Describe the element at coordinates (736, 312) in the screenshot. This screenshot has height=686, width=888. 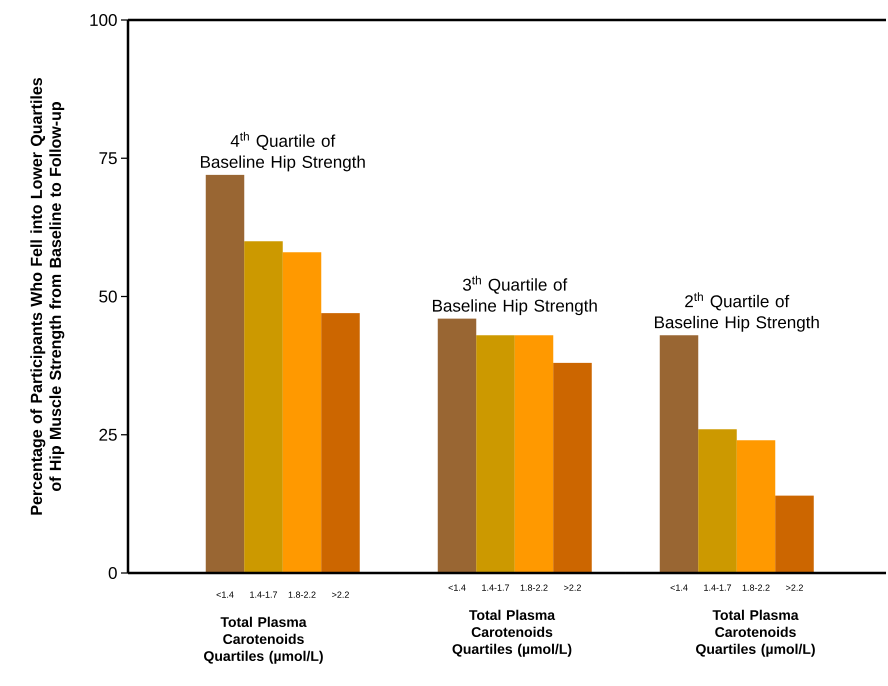
I see `text: 2$^{th}$ Quartile of Baseline Hip Strength` at that location.